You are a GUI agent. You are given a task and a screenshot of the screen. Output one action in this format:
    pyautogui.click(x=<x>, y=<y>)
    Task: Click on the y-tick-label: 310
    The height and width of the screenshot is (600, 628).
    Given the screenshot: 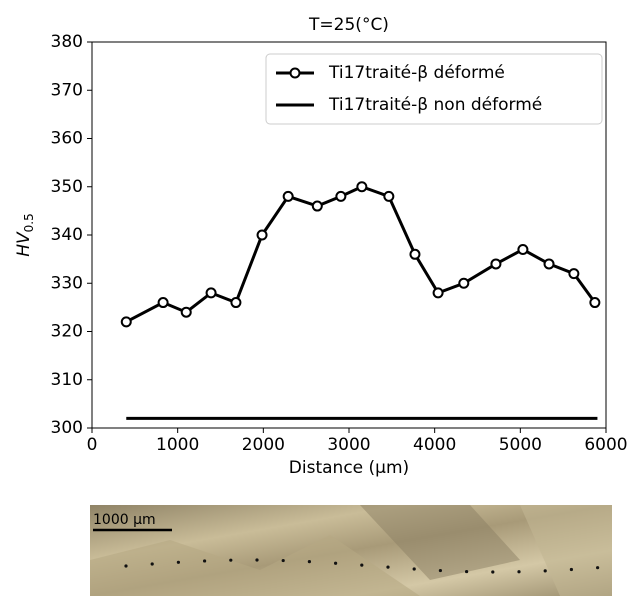 What is the action you would take?
    pyautogui.click(x=67, y=380)
    